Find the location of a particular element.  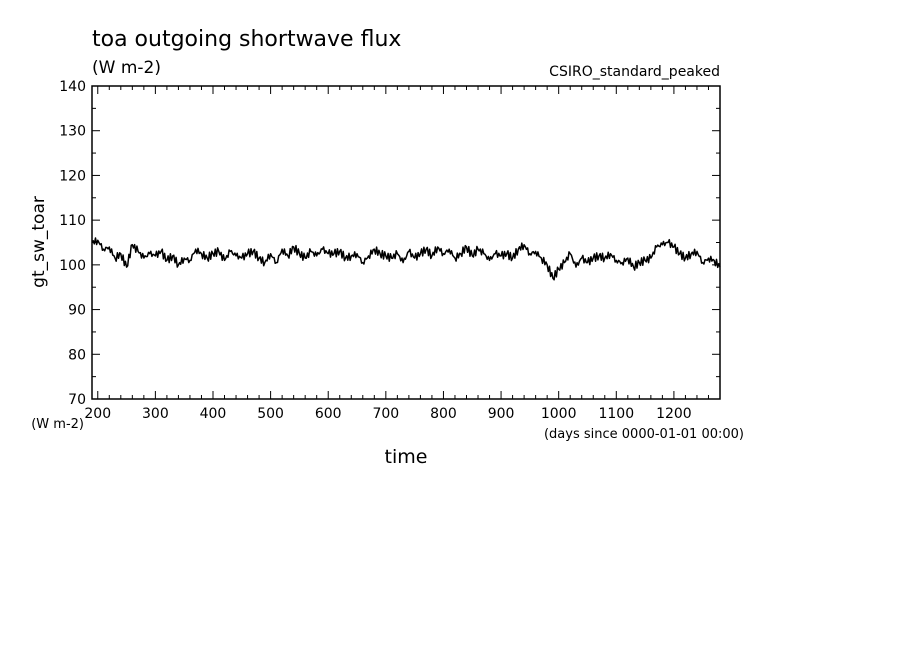

x-tick-label: 600 is located at coordinates (328, 414).